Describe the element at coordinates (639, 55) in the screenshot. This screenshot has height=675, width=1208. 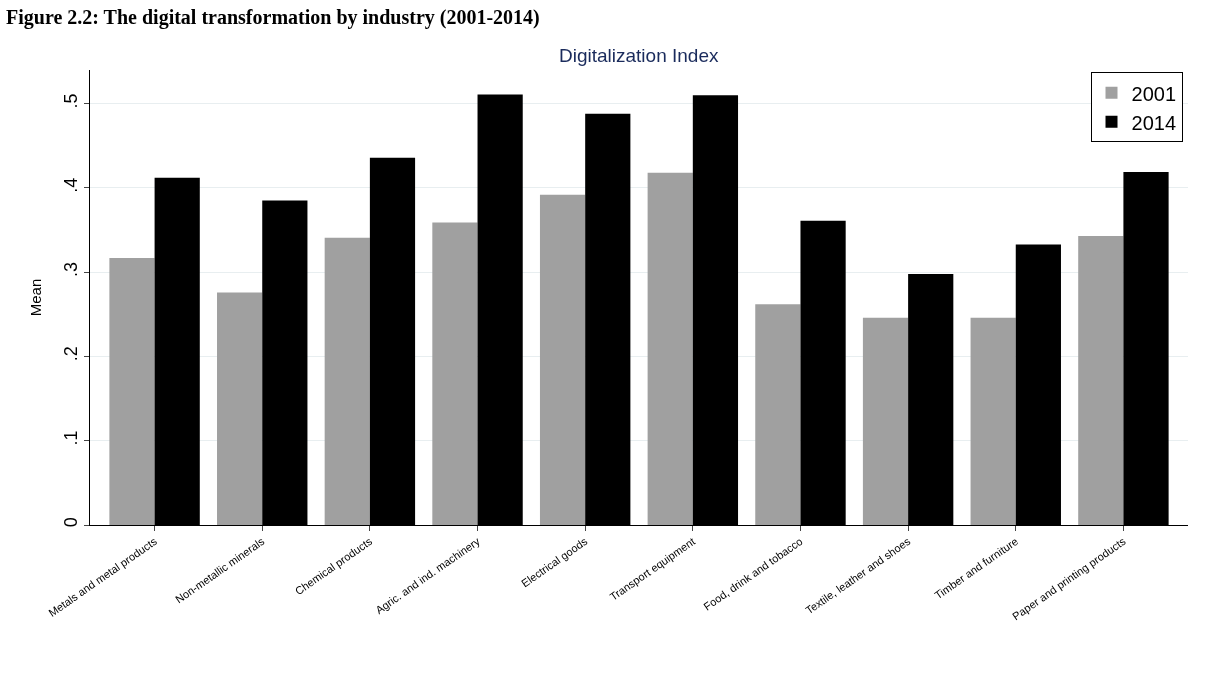
I see `chart-subtitle: Digitalization Index` at that location.